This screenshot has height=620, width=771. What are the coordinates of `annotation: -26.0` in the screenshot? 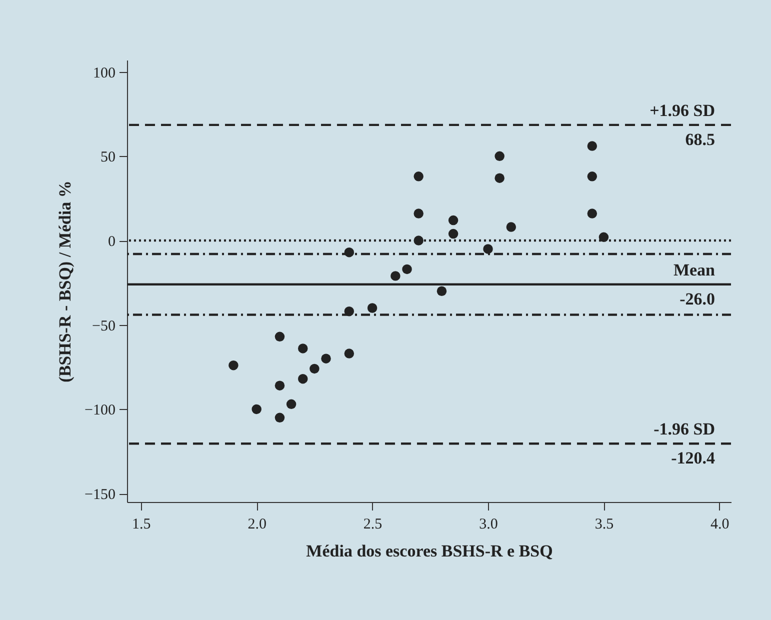 It's located at (697, 298).